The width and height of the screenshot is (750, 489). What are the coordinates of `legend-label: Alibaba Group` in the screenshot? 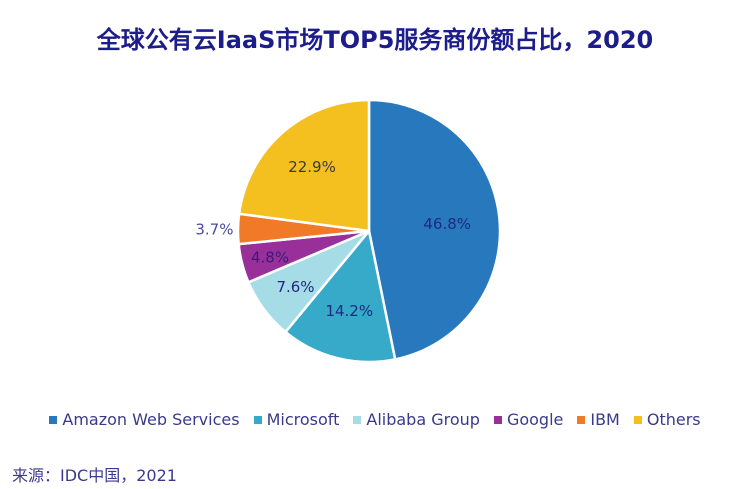 It's located at (423, 419).